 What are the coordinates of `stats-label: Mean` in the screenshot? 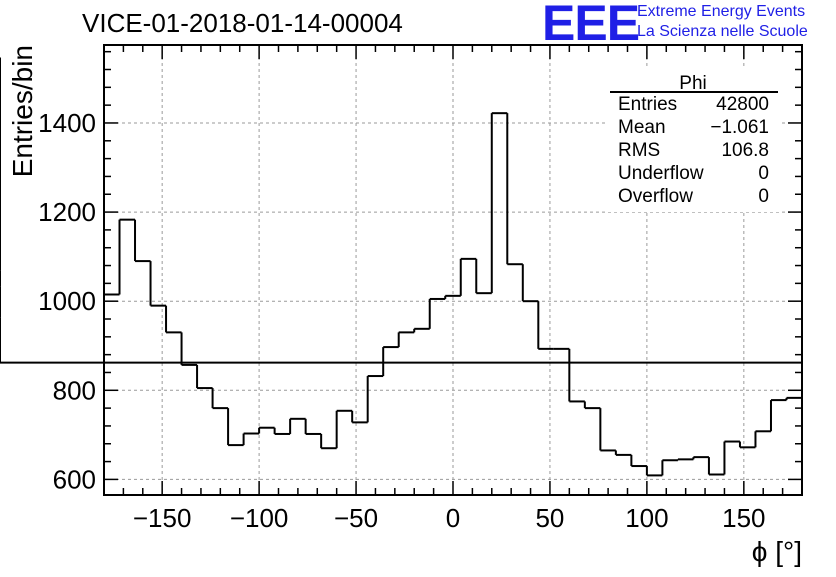 It's located at (642, 127).